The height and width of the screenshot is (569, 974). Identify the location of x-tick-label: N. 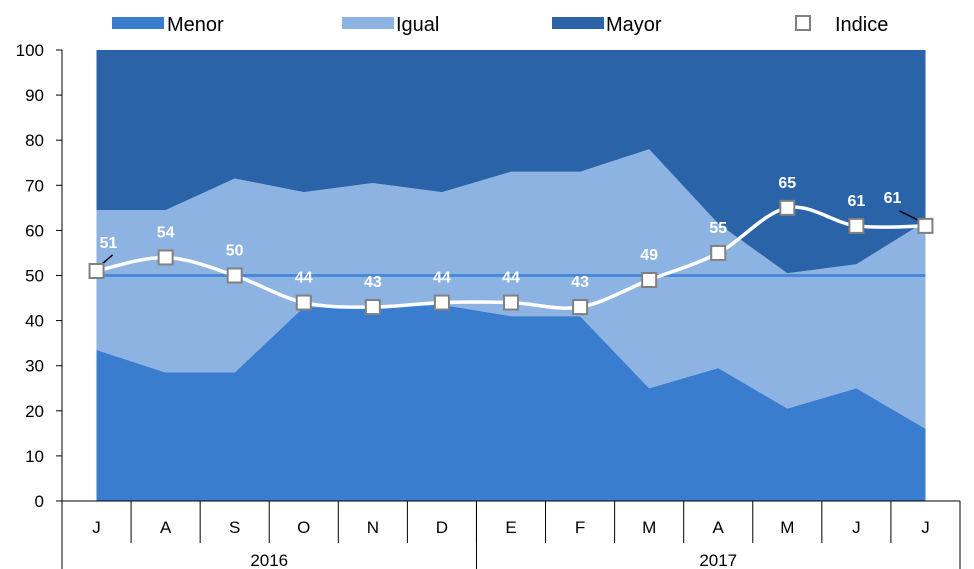
(373, 527).